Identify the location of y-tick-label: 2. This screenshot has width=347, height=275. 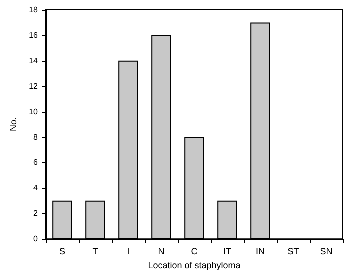
(36, 213).